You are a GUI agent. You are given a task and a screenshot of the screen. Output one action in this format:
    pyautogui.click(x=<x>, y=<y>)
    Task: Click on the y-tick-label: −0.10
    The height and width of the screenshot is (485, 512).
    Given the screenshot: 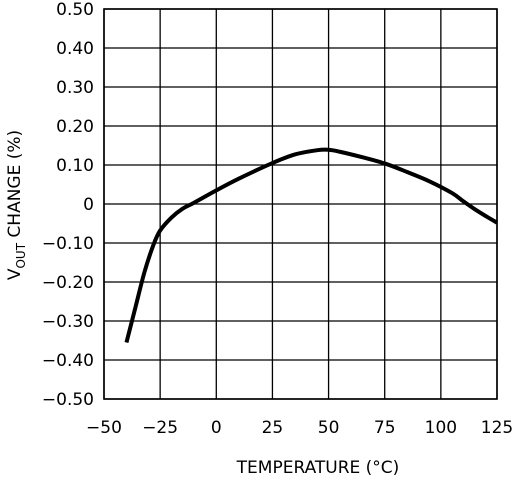 What is the action you would take?
    pyautogui.click(x=68, y=244)
    